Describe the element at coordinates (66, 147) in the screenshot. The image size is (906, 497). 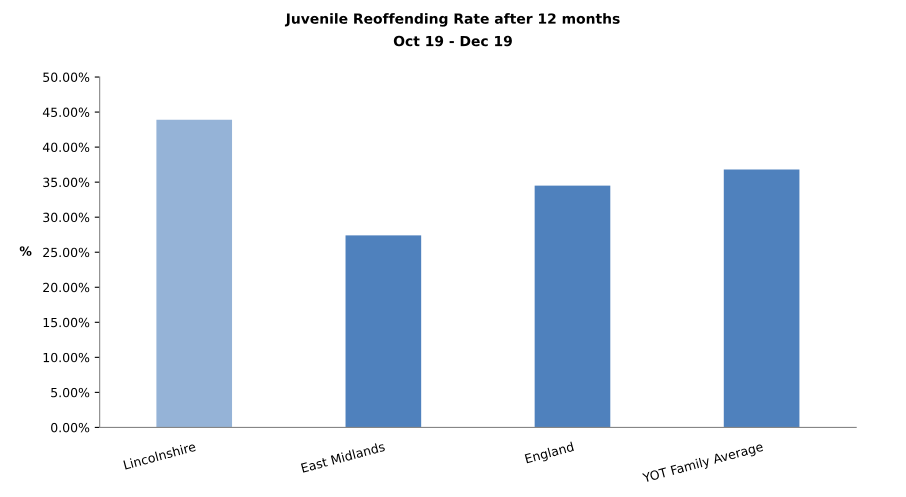
I see `y-tick-label: 40.00%` at that location.